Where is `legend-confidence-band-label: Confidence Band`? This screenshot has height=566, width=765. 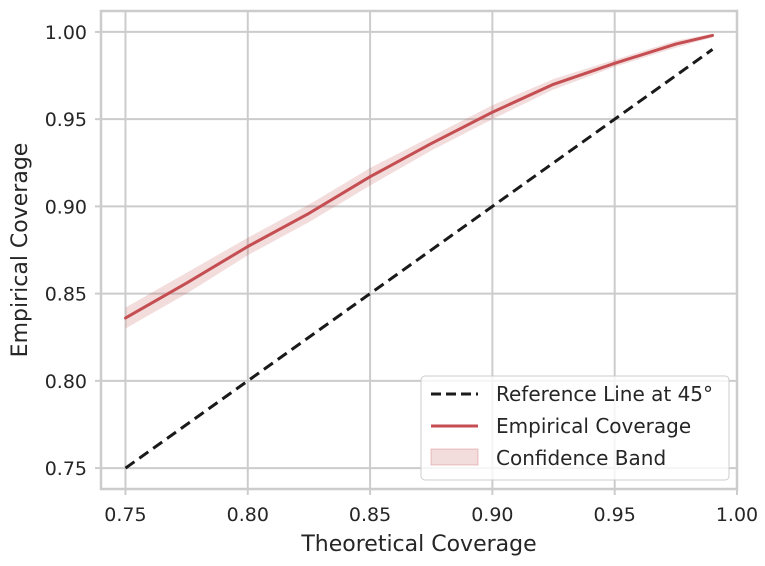 legend-confidence-band-label: Confidence Band is located at coordinates (581, 458).